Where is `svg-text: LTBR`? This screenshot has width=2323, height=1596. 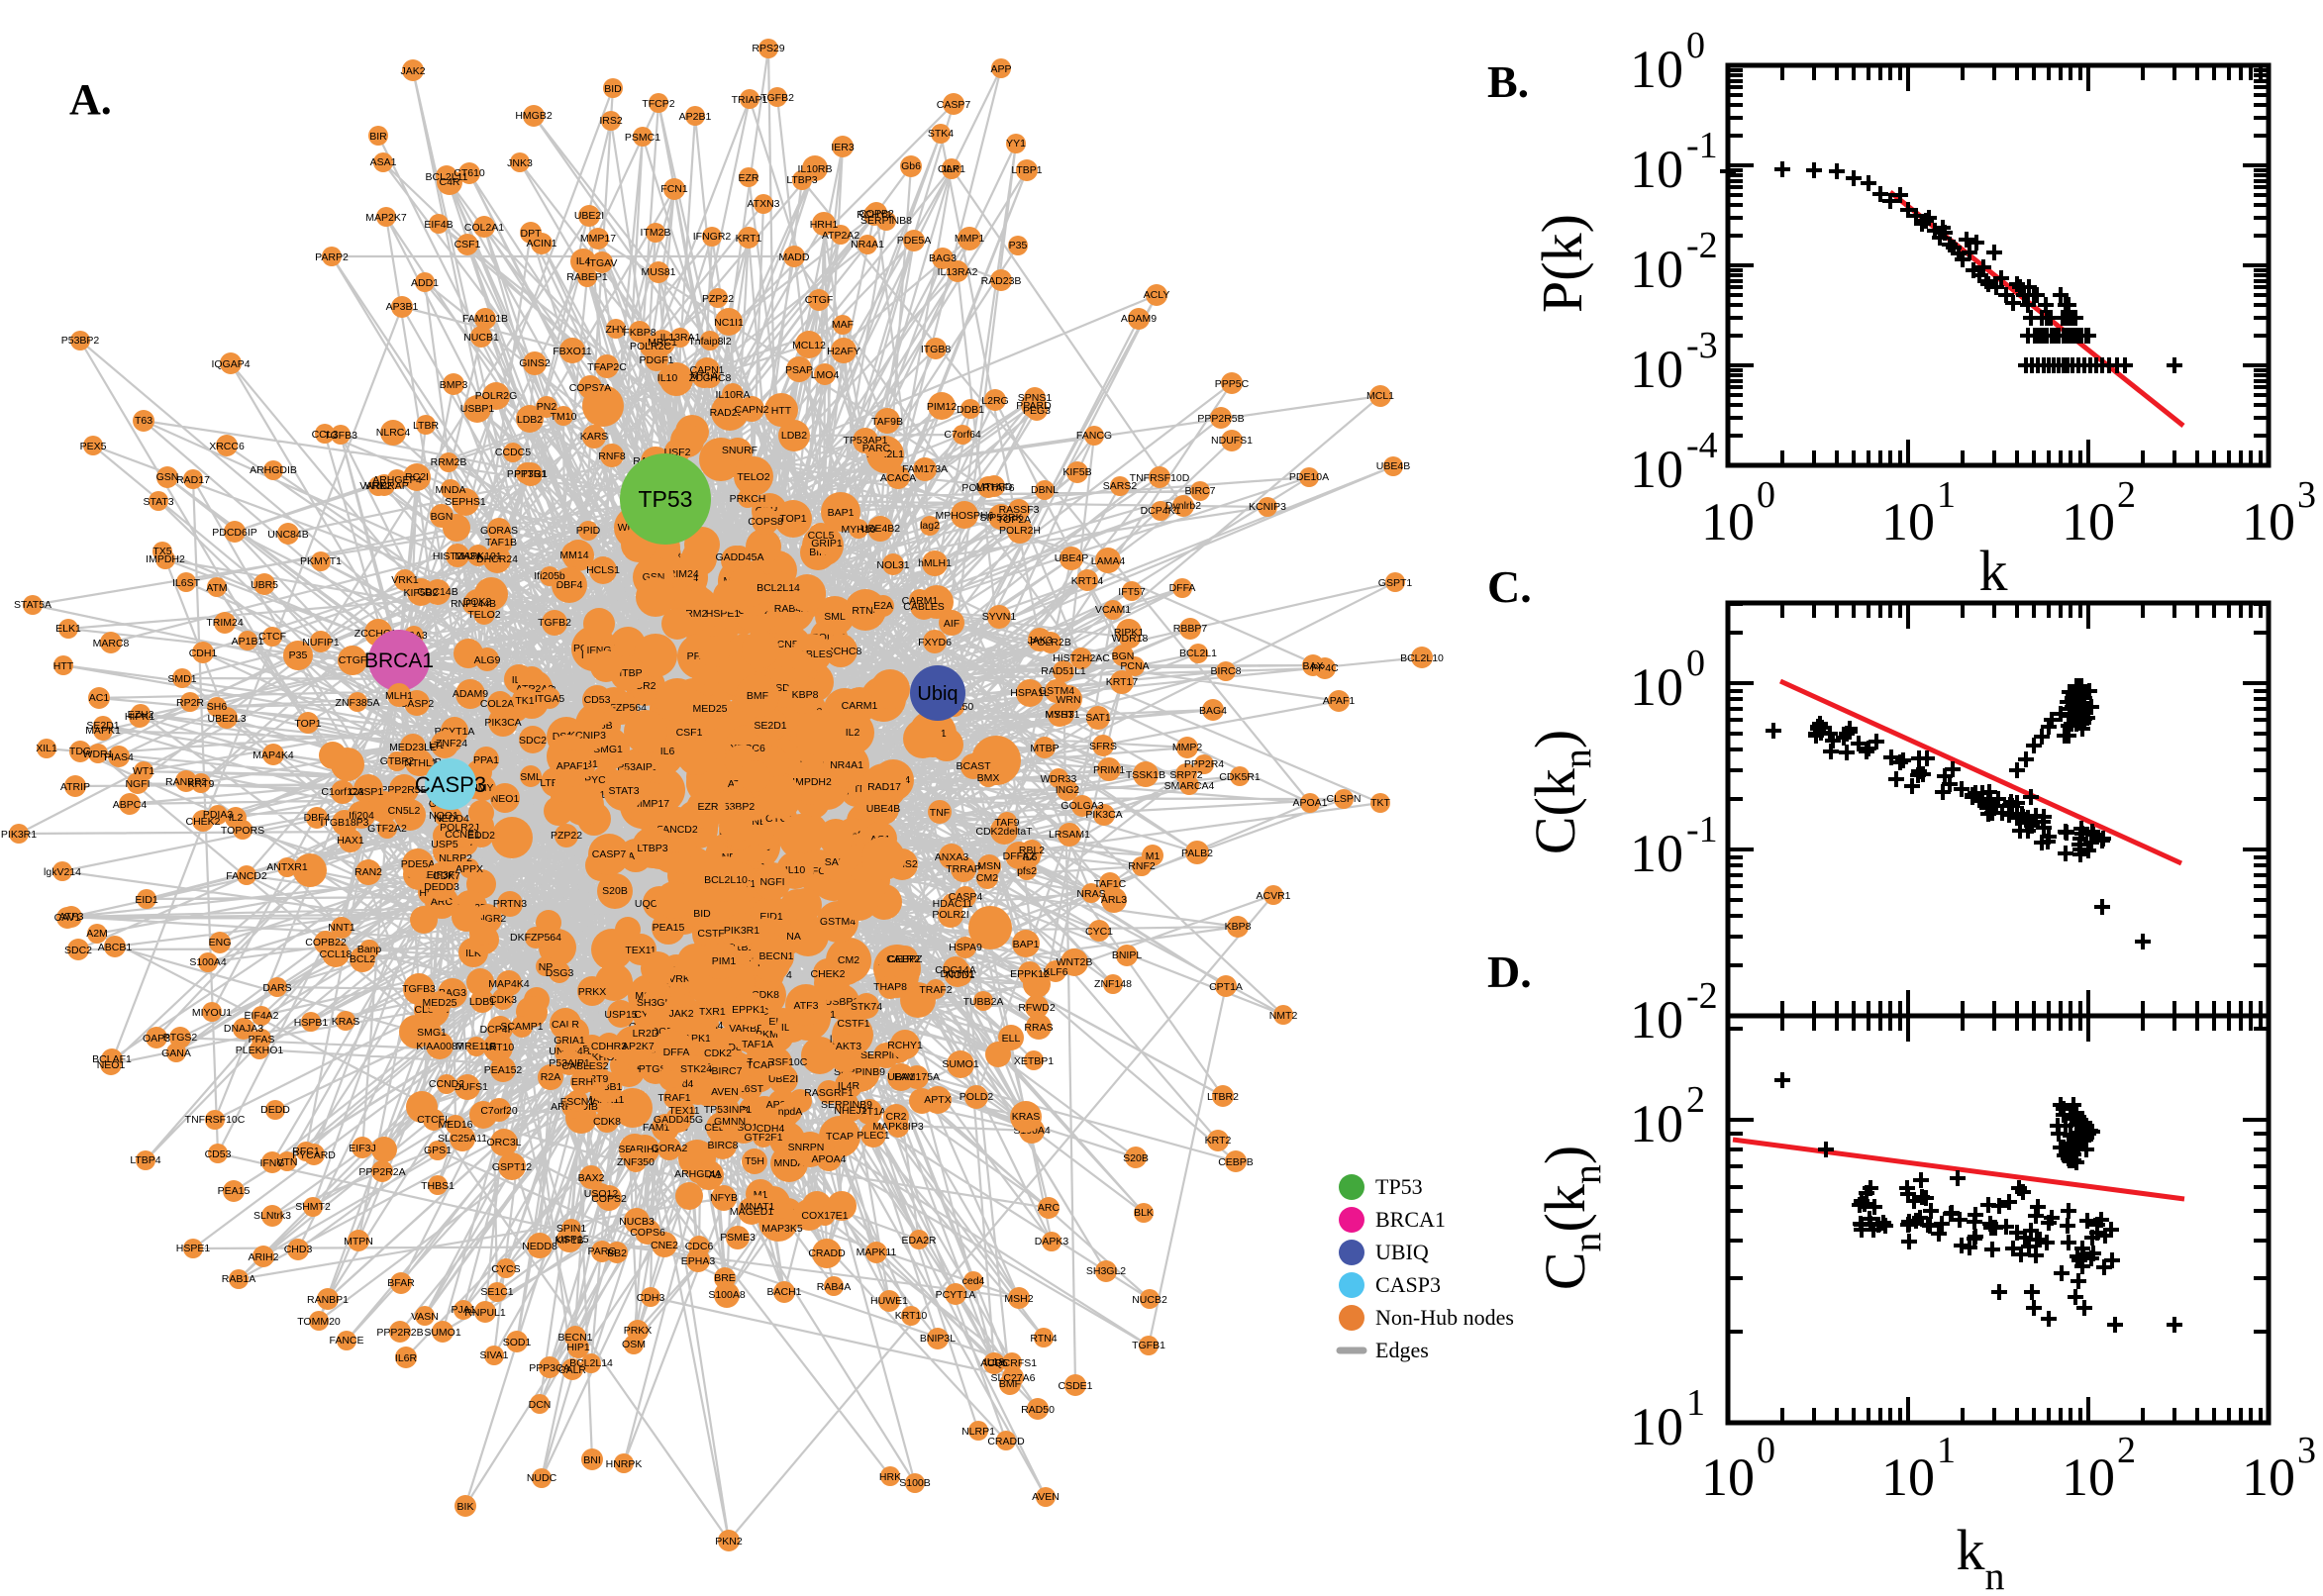
svg-text: LTBR is located at coordinates (426, 426).